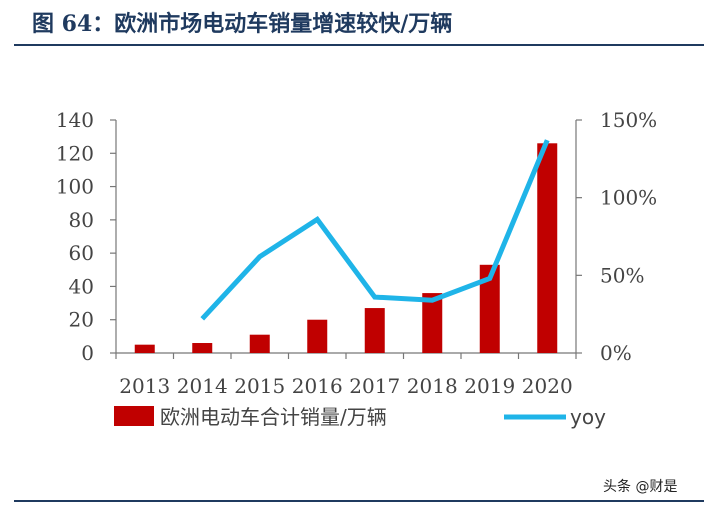 The image size is (718, 511). Describe the element at coordinates (202, 386) in the screenshot. I see `x-tick-label: 2014` at that location.